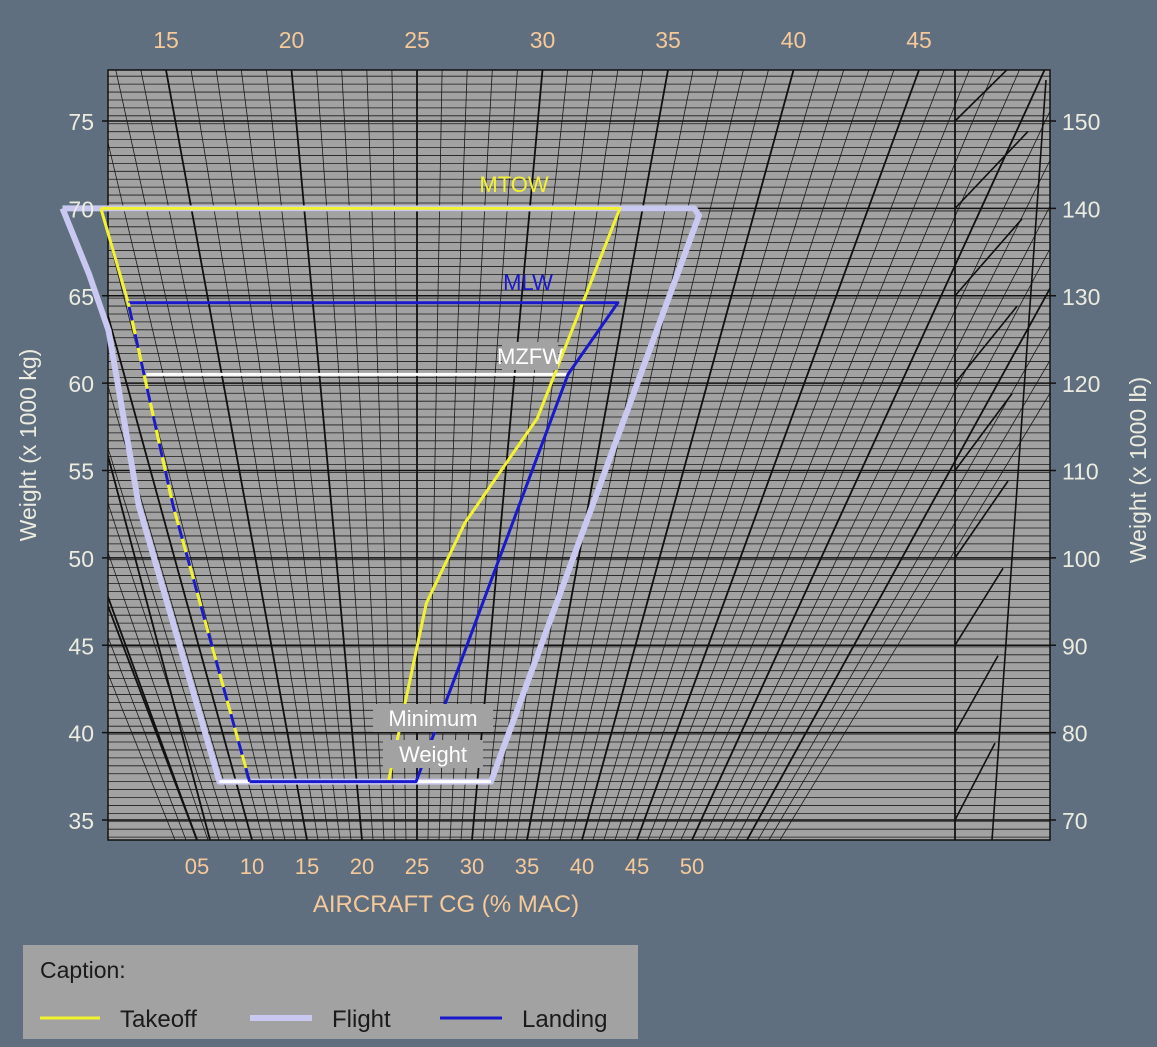  What do you see at coordinates (292, 40) in the screenshot?
I see `x-tick-label-top: 20` at bounding box center [292, 40].